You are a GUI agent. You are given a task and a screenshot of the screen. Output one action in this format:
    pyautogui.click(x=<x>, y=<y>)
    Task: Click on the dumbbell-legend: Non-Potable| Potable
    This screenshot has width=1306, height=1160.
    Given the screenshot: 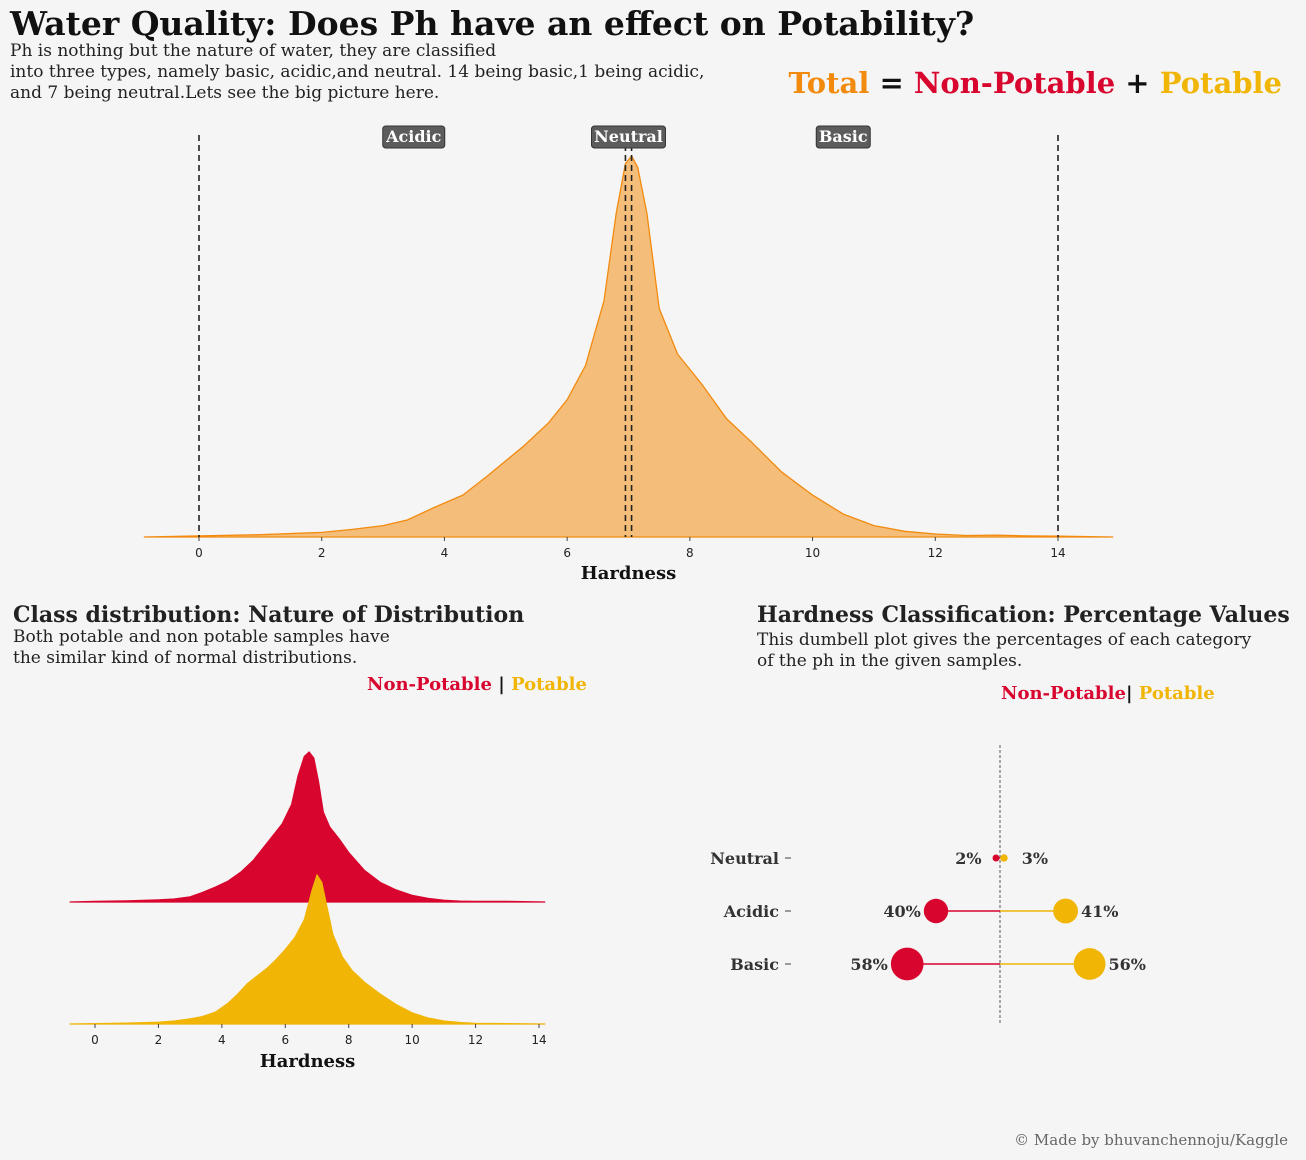 What is the action you would take?
    pyautogui.click(x=1108, y=693)
    